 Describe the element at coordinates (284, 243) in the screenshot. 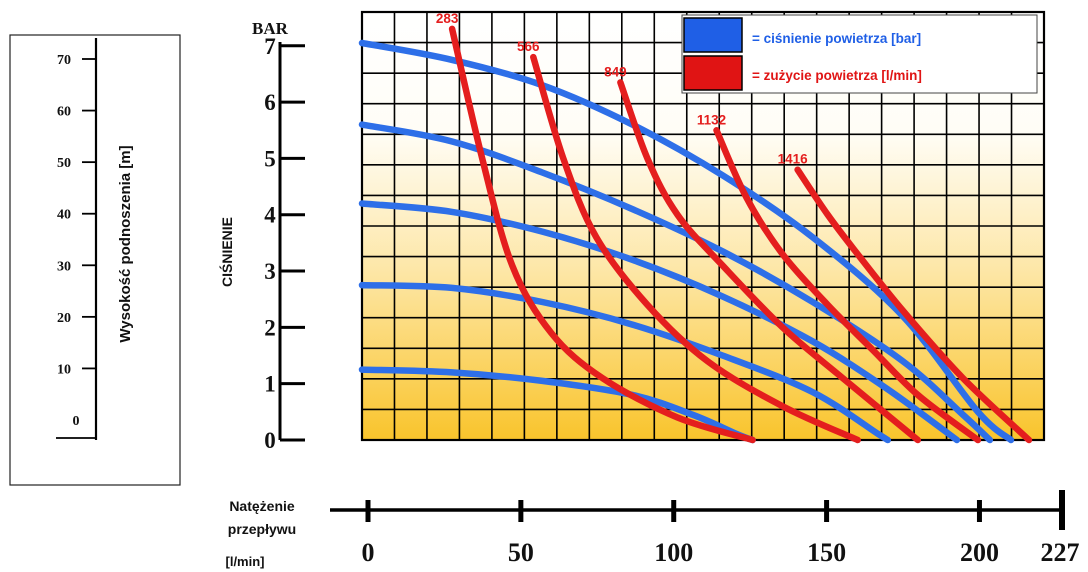

I see `y-axis-ticks: 0 1 2 3 4 5 6 7` at that location.